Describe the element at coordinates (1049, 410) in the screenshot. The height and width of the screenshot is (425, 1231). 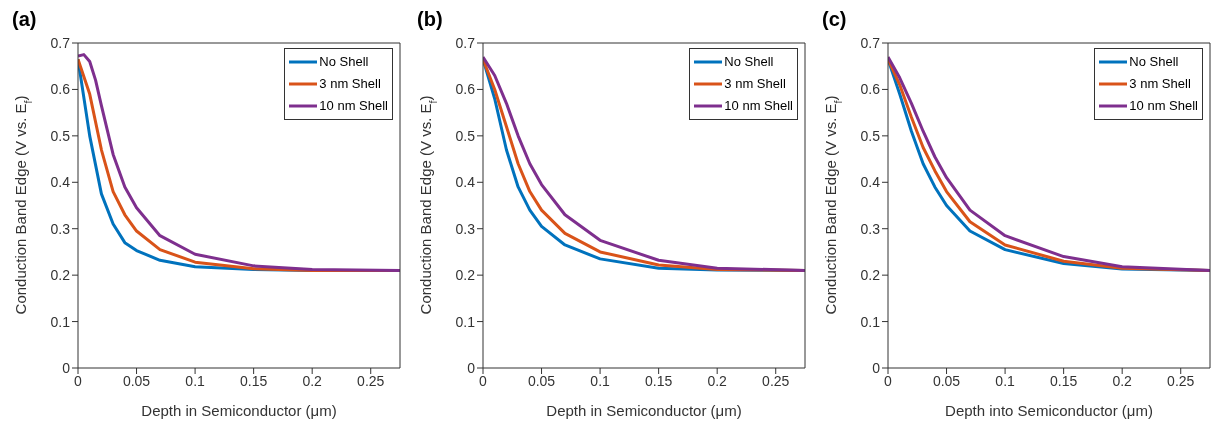
I see `x-axis-title: Depth into Semiconductor (μm)` at that location.